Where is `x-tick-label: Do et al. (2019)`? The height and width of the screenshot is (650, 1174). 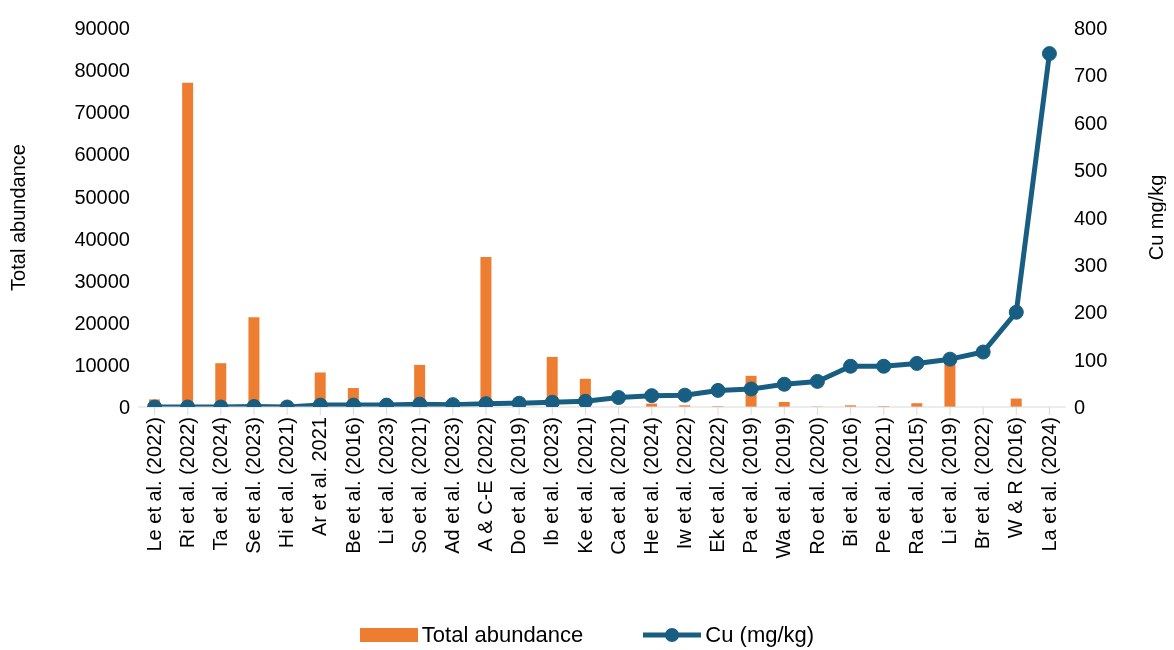 x-tick-label: Do et al. (2019) is located at coordinates (518, 486).